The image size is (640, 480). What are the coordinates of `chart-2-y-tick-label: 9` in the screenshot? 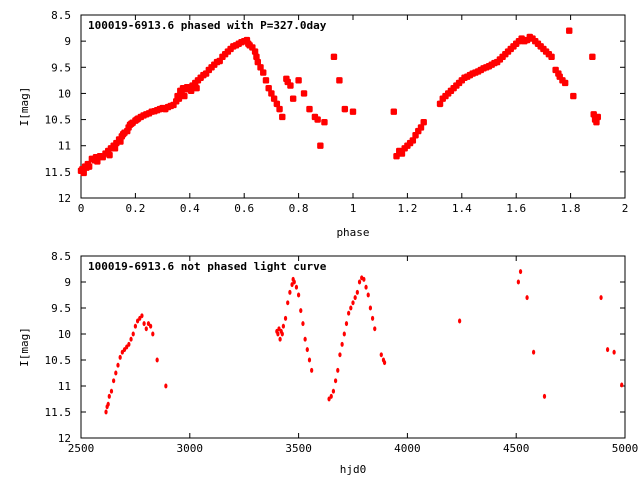 It's located at (67, 282).